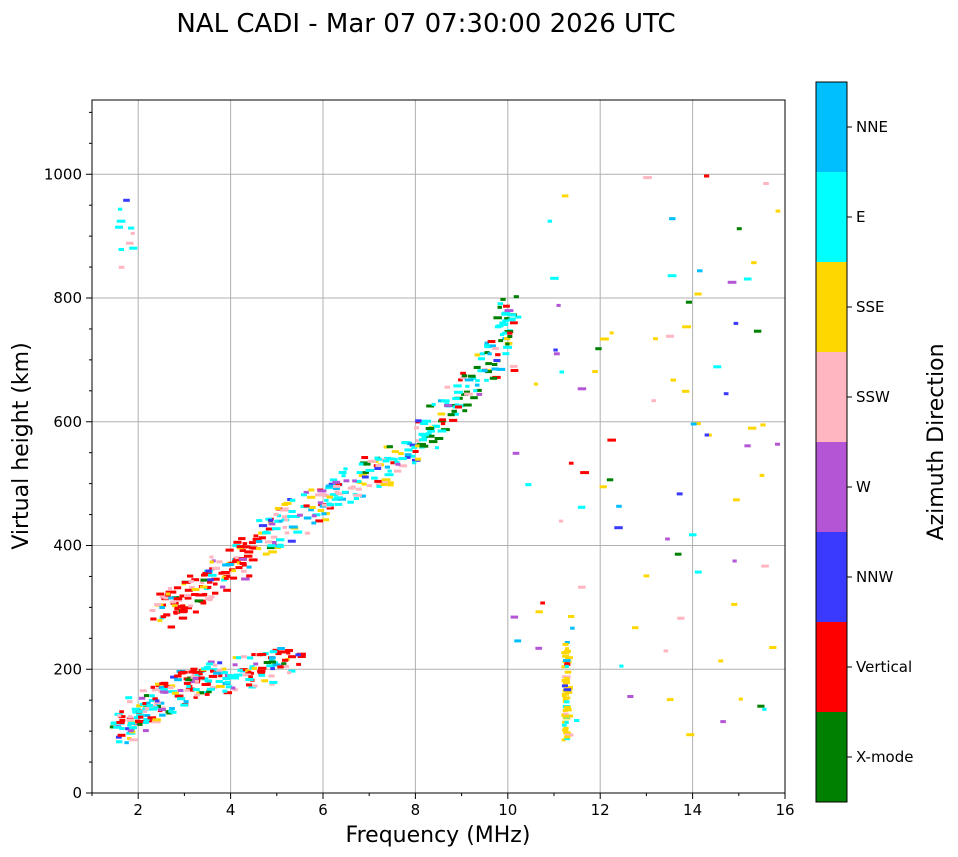  Describe the element at coordinates (600, 810) in the screenshot. I see `x-tick-label: 12` at that location.